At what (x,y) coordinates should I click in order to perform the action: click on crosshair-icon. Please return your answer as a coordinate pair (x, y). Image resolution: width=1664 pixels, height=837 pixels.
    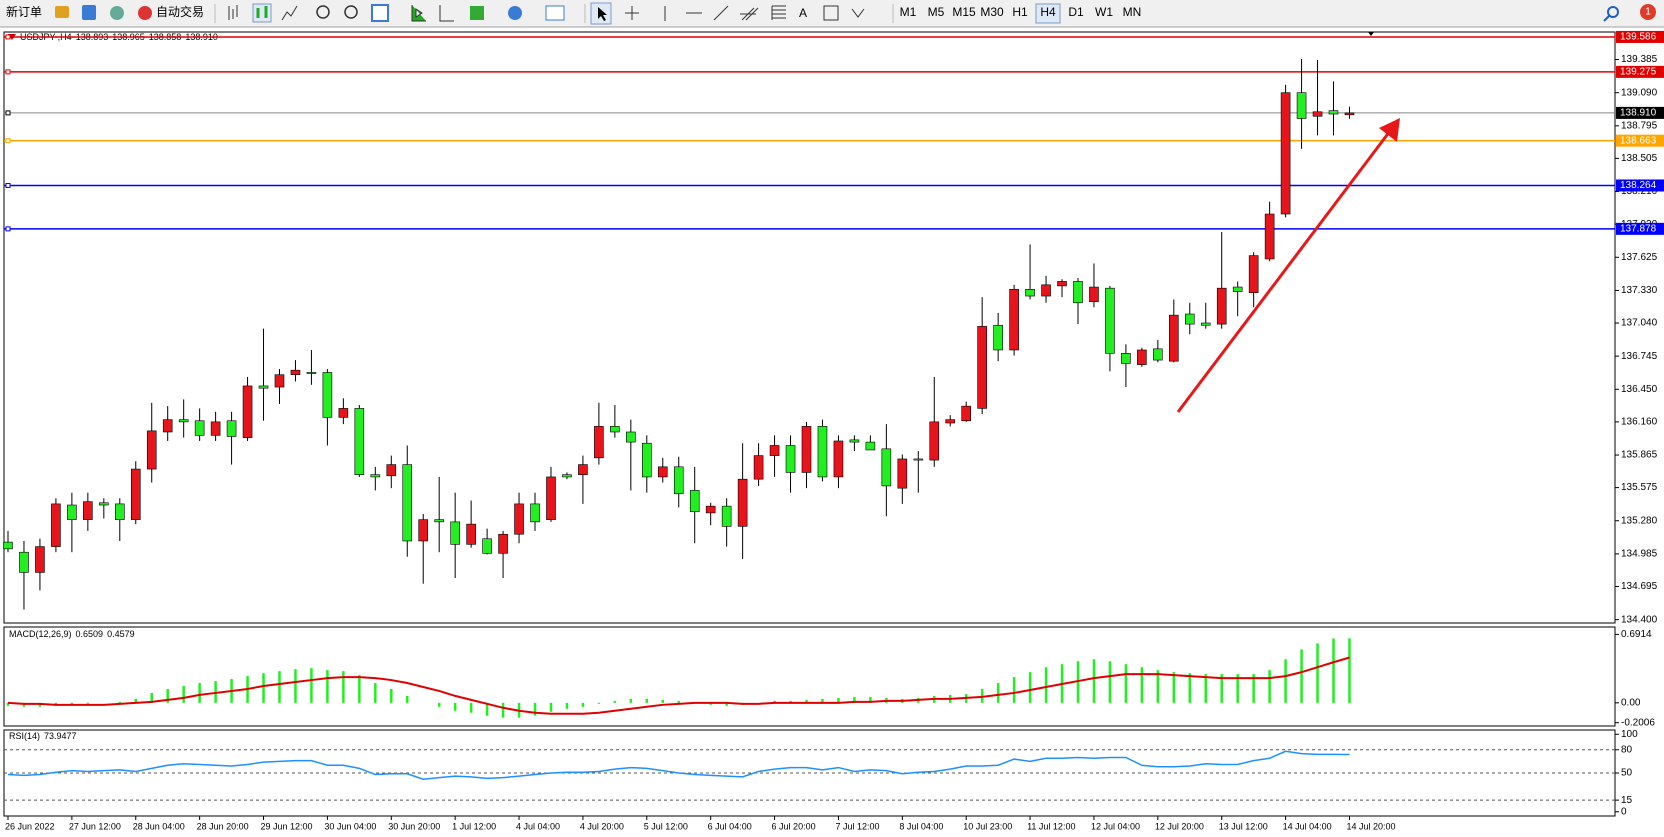
    Looking at the image, I should click on (632, 13).